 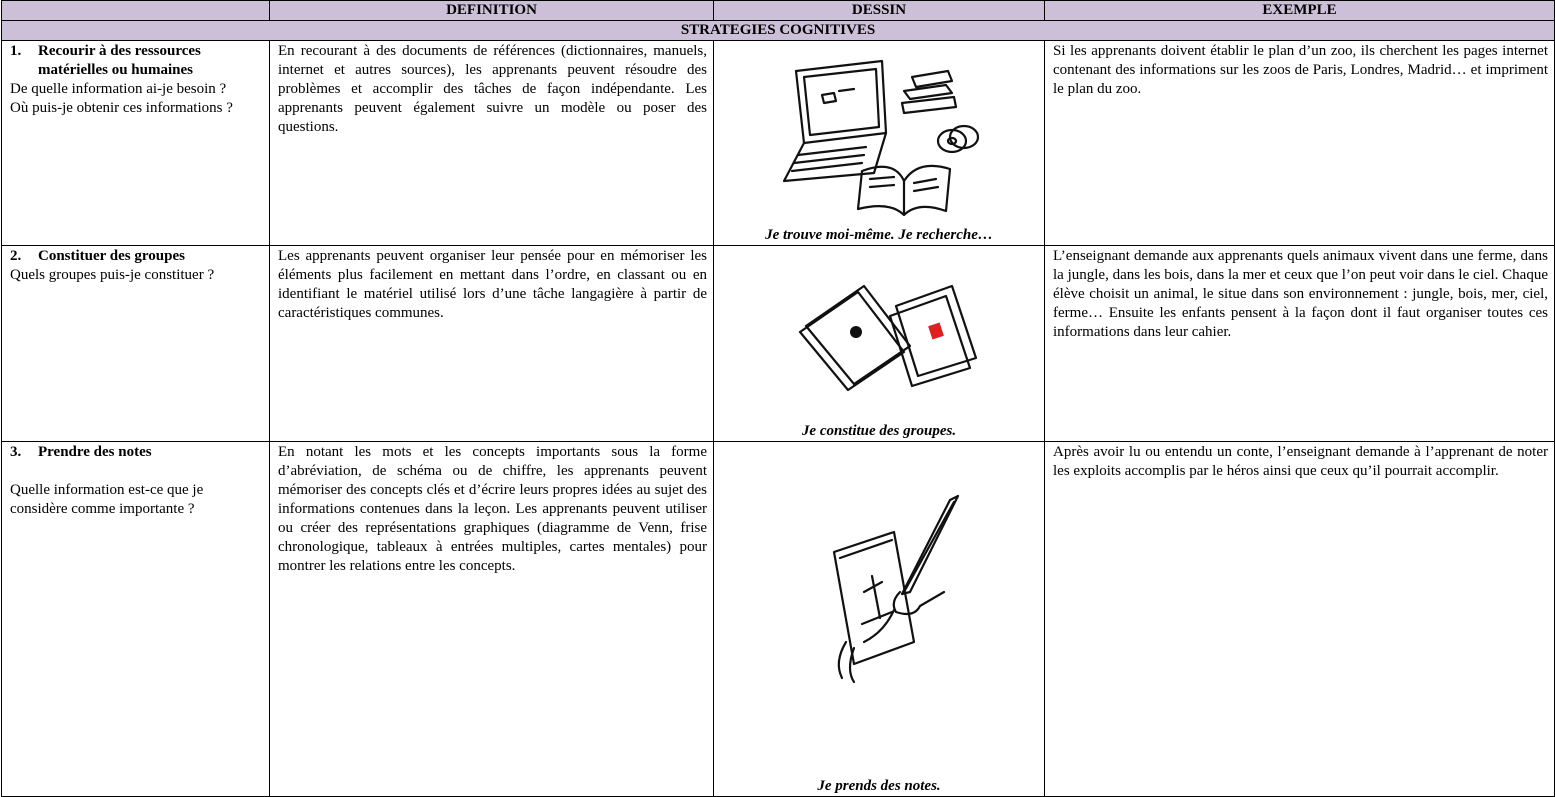 I want to click on strategy-number: 3., so click(x=16, y=452).